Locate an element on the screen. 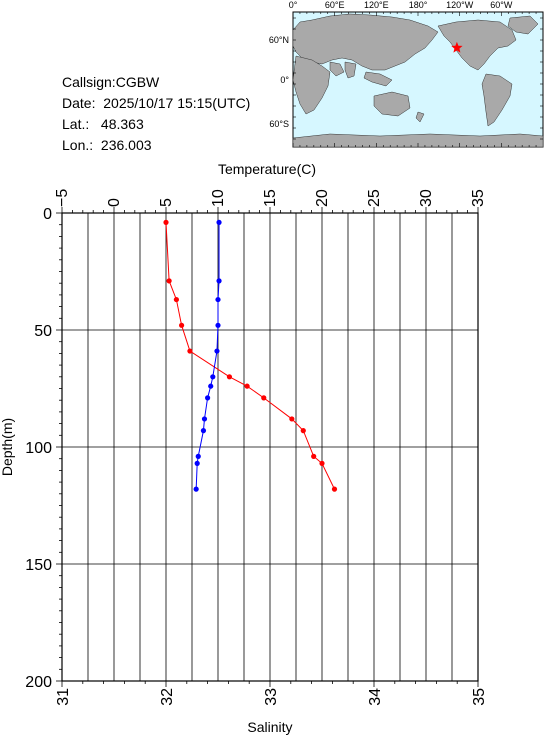 The image size is (553, 736). lat-label: Lat.: is located at coordinates (76, 124).